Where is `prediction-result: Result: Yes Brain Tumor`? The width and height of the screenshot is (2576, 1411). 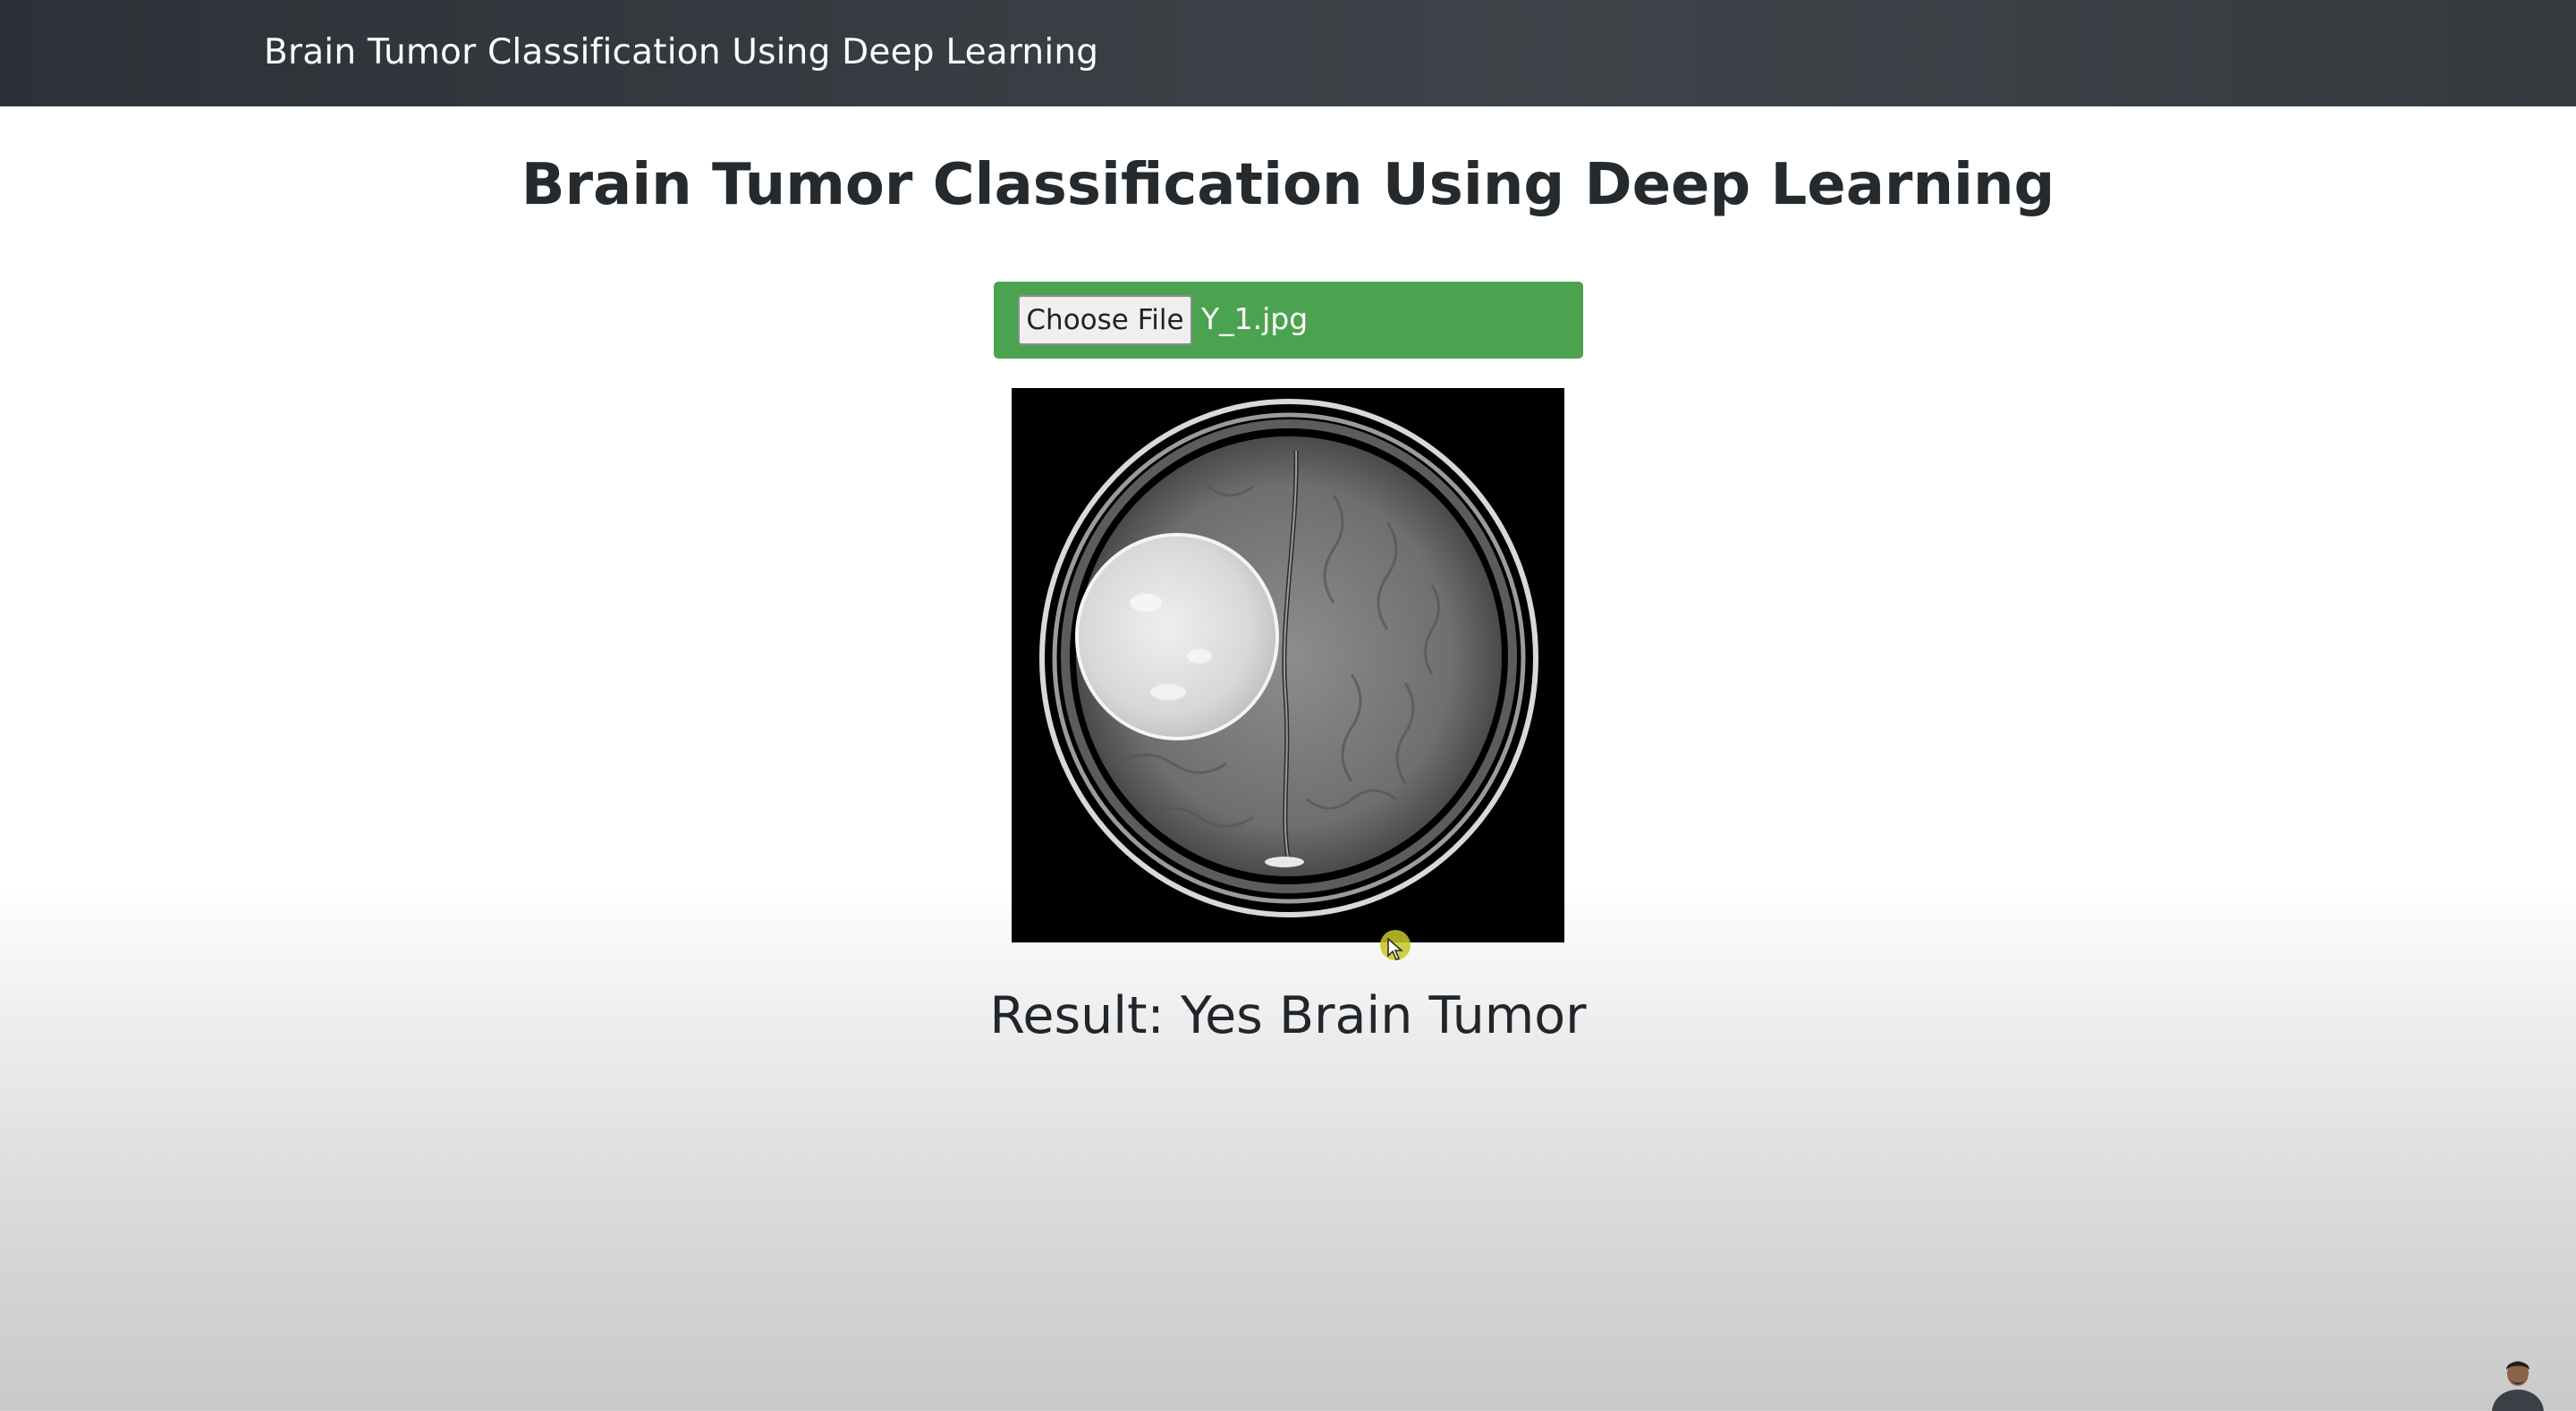 prediction-result: Result: Yes Brain Tumor is located at coordinates (1288, 1015).